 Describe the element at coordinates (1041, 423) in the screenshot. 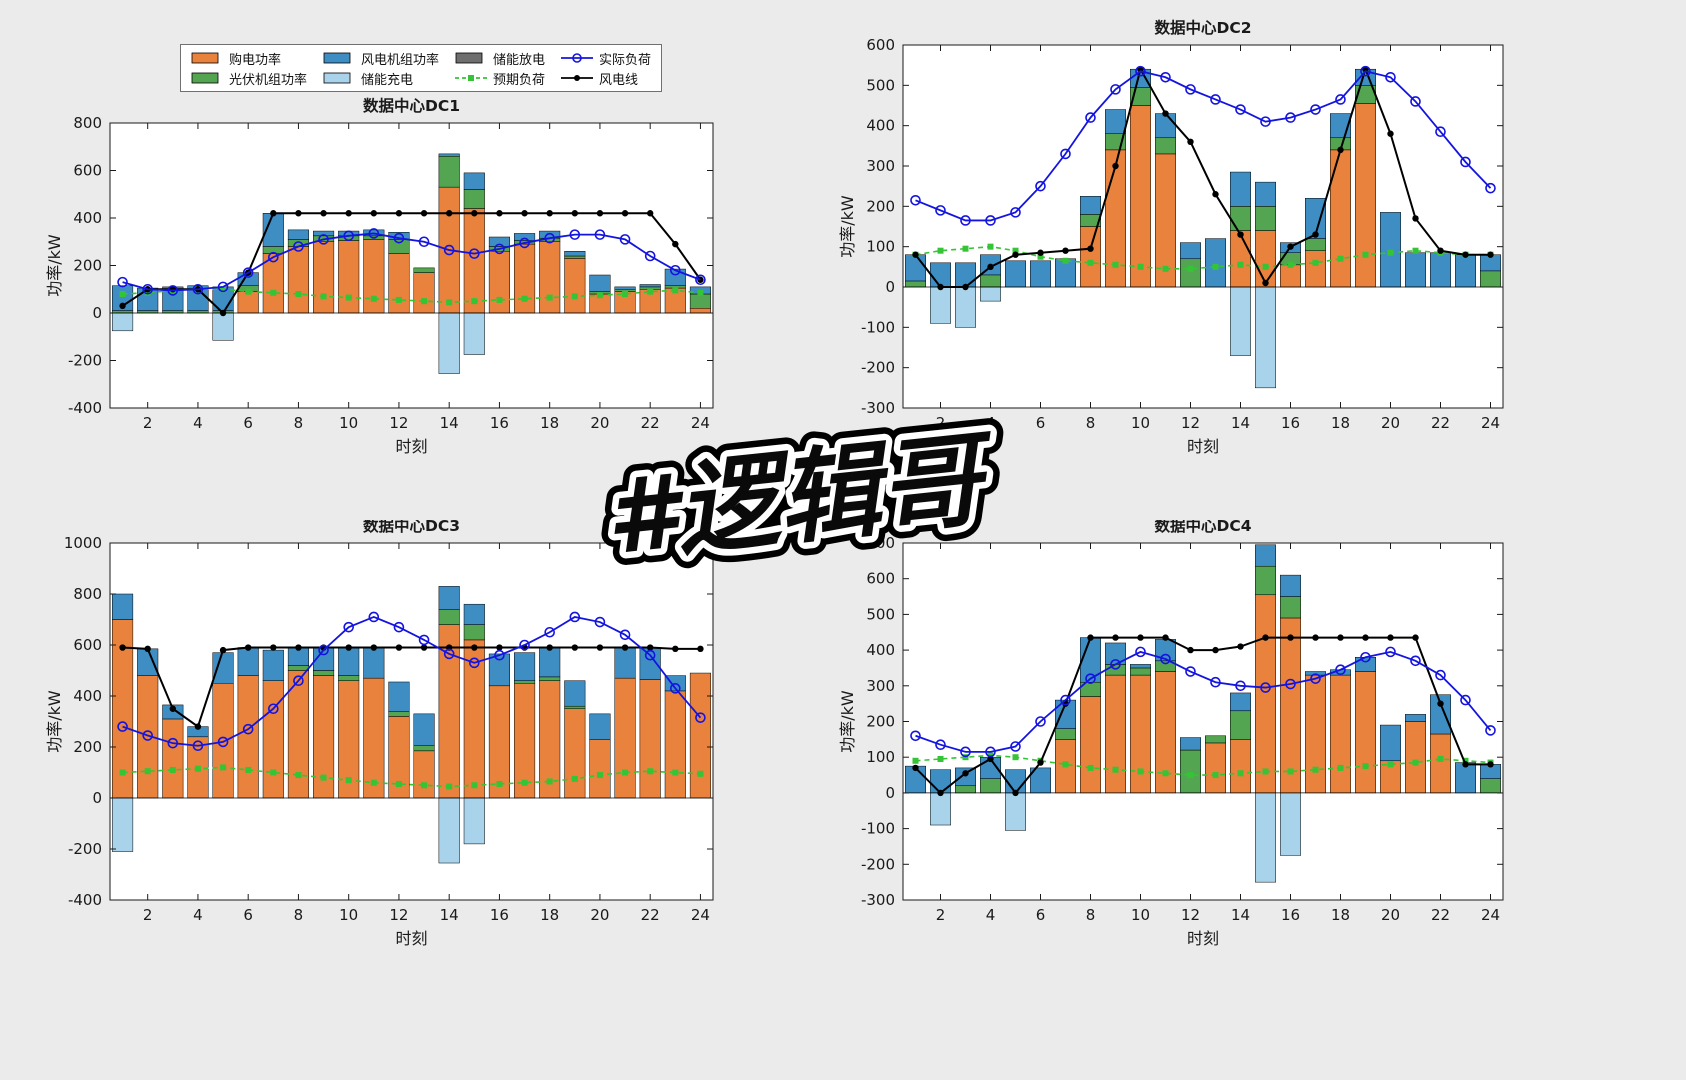

I see `x-tick-label: 6` at that location.